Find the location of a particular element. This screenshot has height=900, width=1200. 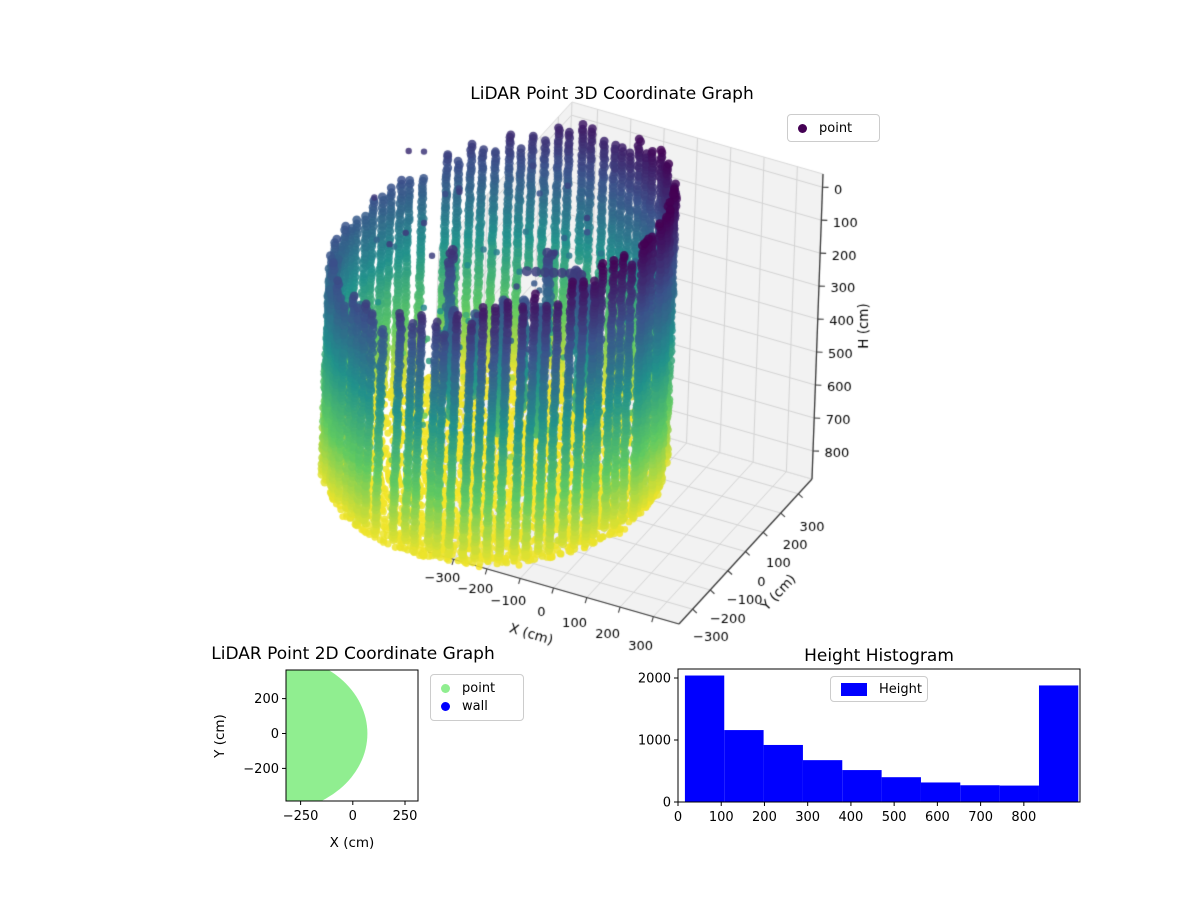

plot2d-point-region is located at coordinates (327, 735).